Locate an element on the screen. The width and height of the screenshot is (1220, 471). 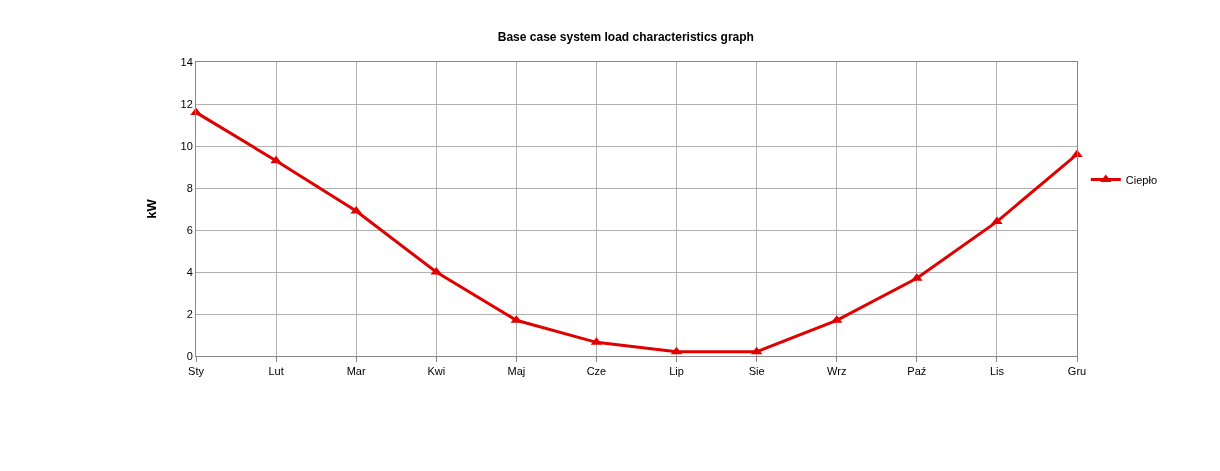
x-tick-label: Wrz is located at coordinates (837, 371).